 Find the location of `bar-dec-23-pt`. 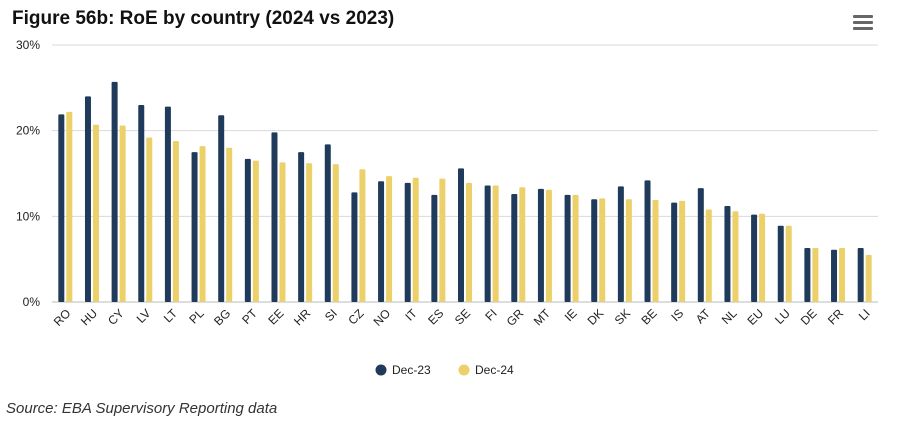

bar-dec-23-pt is located at coordinates (247, 230).